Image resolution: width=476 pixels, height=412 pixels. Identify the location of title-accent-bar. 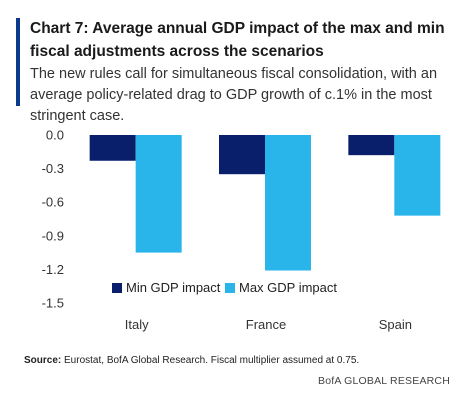
(18, 62).